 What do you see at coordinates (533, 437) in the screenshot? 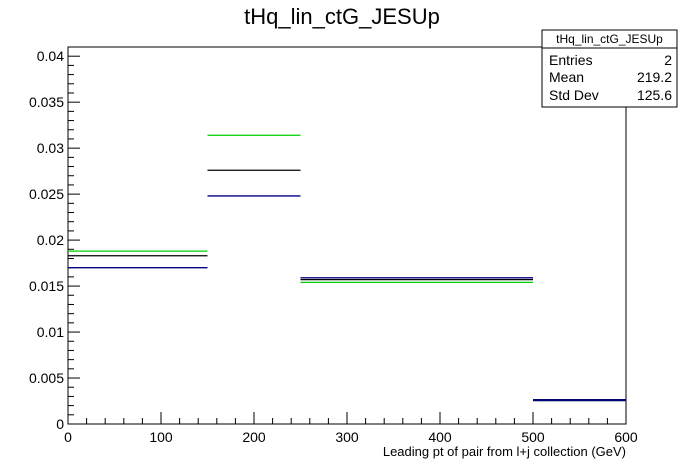
I see `x-tick-label: 500` at bounding box center [533, 437].